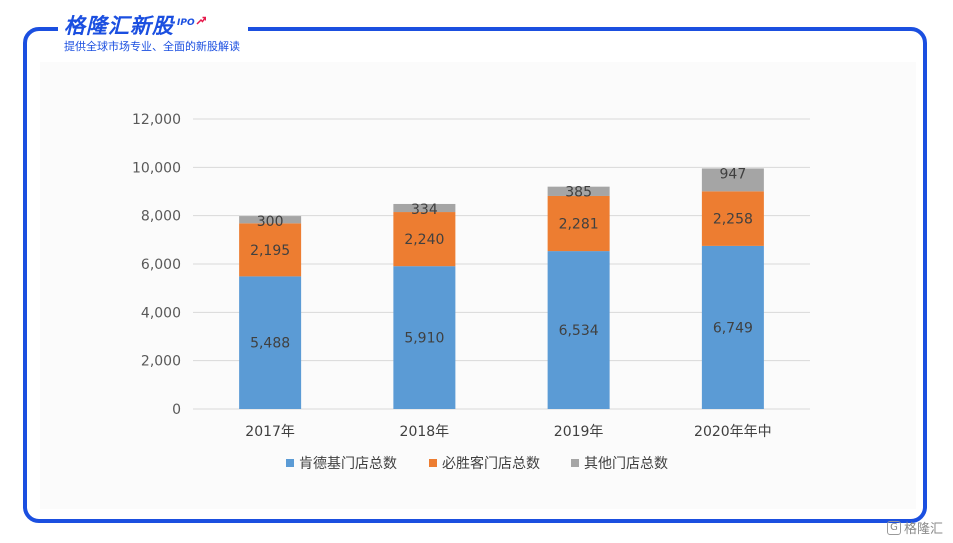 The height and width of the screenshot is (543, 953). Describe the element at coordinates (161, 362) in the screenshot. I see `y-tick-label: 2,000` at that location.